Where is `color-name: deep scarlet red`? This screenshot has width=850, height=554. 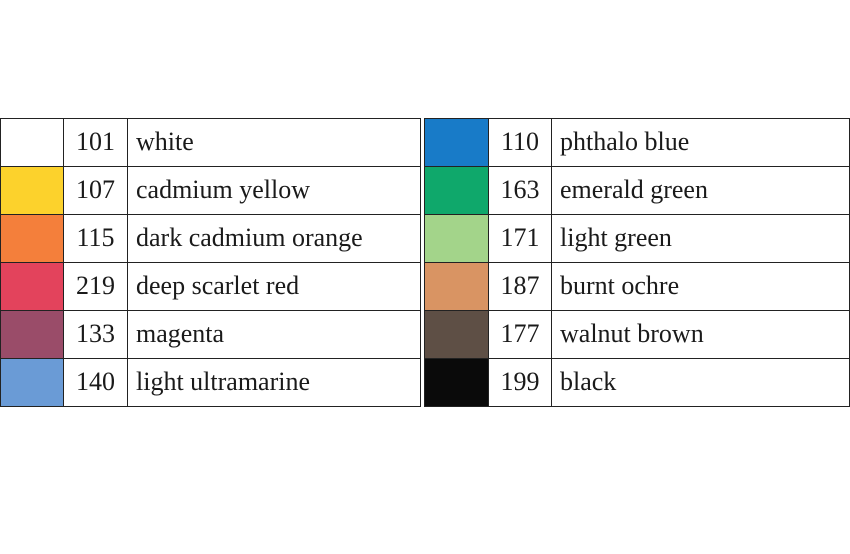 color-name: deep scarlet red is located at coordinates (274, 286).